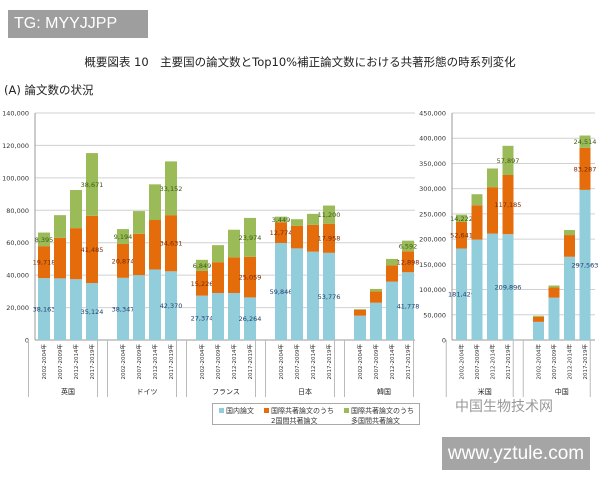  I want to click on y-tick-label: 120,000, so click(15, 146).